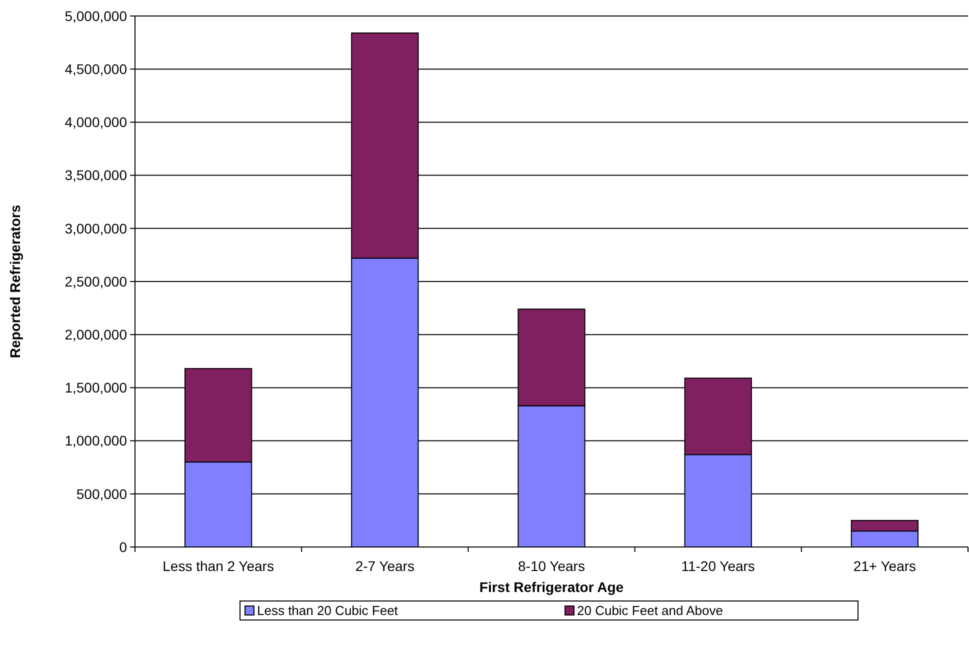  What do you see at coordinates (384, 566) in the screenshot?
I see `x-tick-label: 2-7 Years` at bounding box center [384, 566].